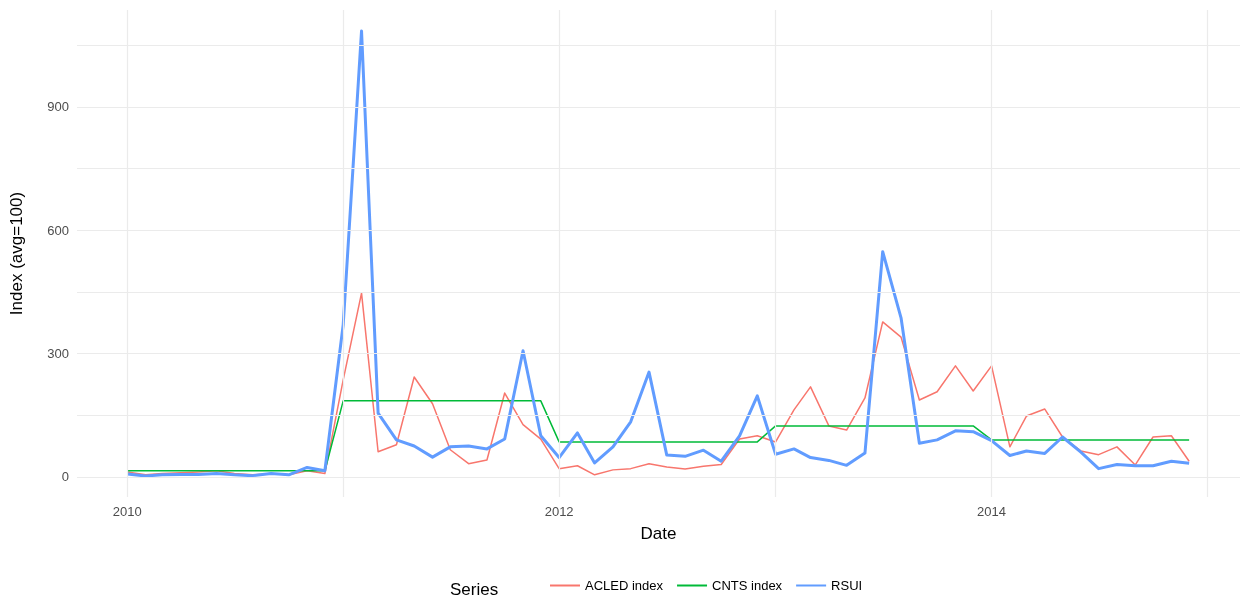 The width and height of the screenshot is (1241, 603). Describe the element at coordinates (658, 436) in the screenshot. I see `line-series` at that location.